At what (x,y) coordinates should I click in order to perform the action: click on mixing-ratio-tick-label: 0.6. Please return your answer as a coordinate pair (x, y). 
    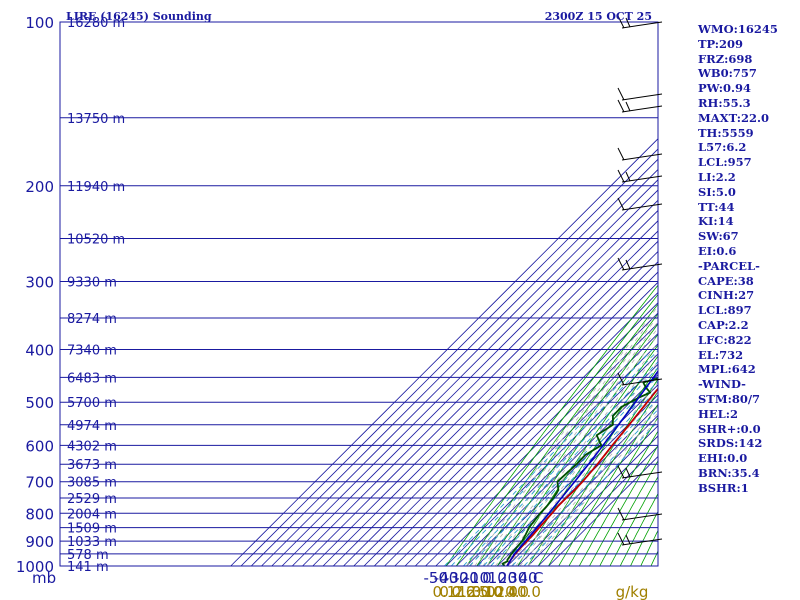
    Looking at the image, I should click on (463, 591).